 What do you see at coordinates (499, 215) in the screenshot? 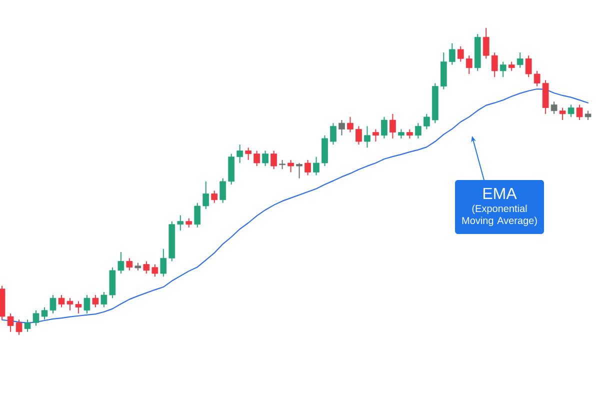
I see `annotation: (Exponential Moving Average)` at bounding box center [499, 215].